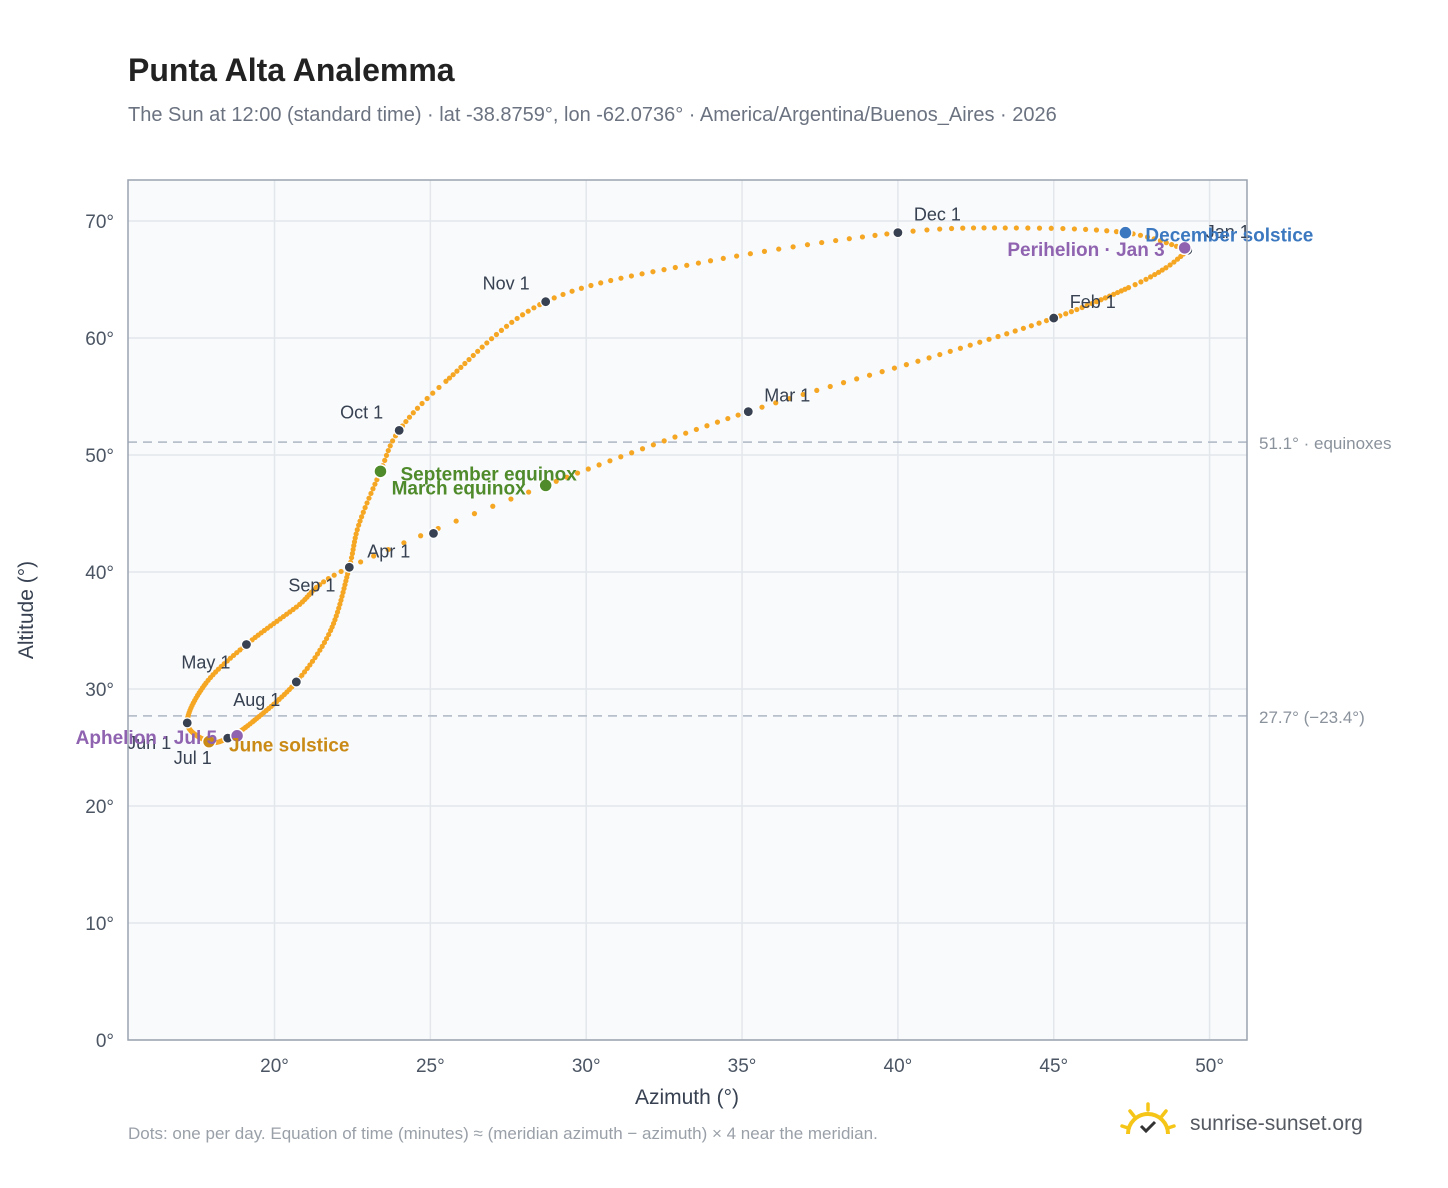 The height and width of the screenshot is (1188, 1448). Describe the element at coordinates (459, 488) in the screenshot. I see `event-label: March equinox` at that location.